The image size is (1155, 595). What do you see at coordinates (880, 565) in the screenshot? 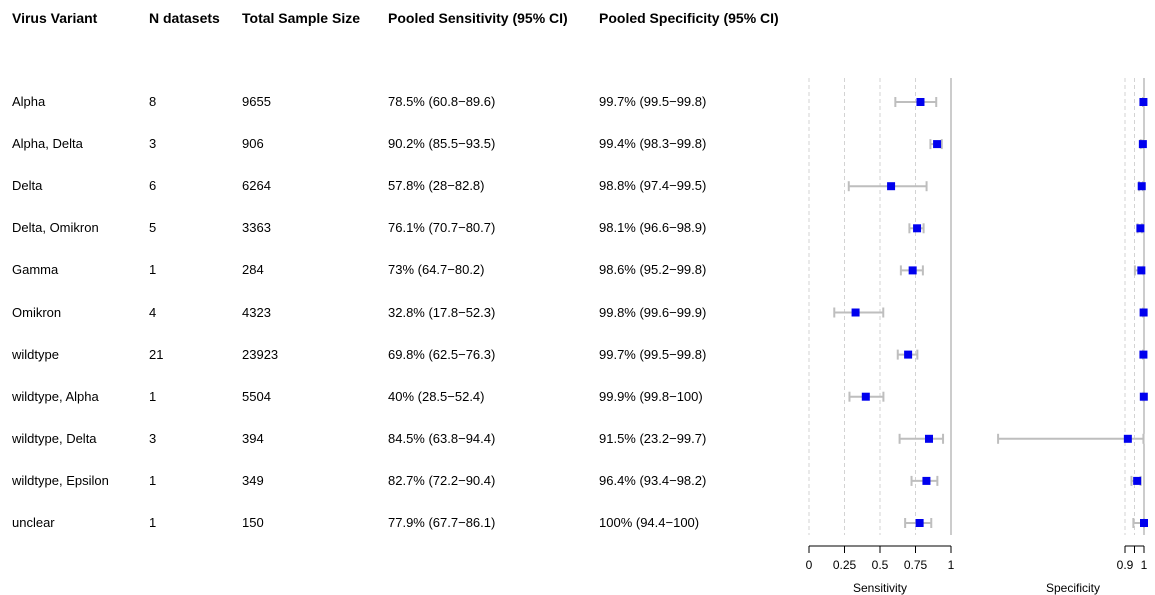
I see `sensitivity-tick-label: 0.5` at bounding box center [880, 565].